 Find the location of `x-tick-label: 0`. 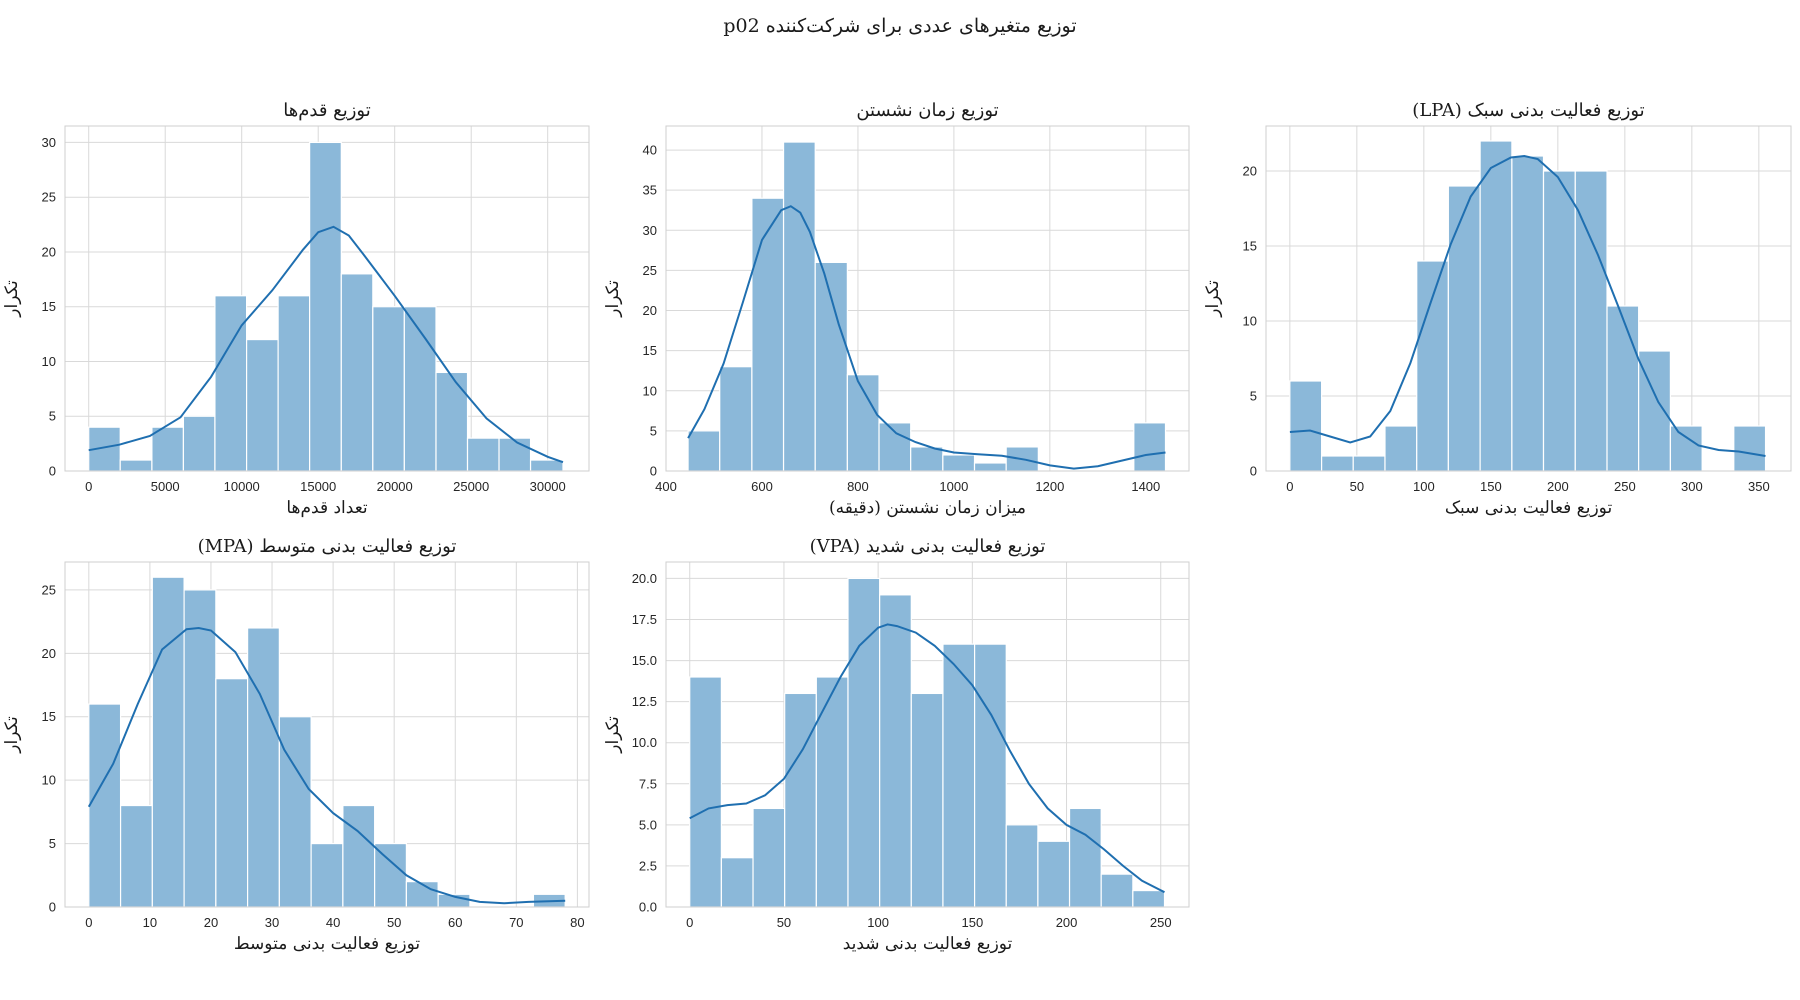

x-tick-label: 0 is located at coordinates (88, 922).